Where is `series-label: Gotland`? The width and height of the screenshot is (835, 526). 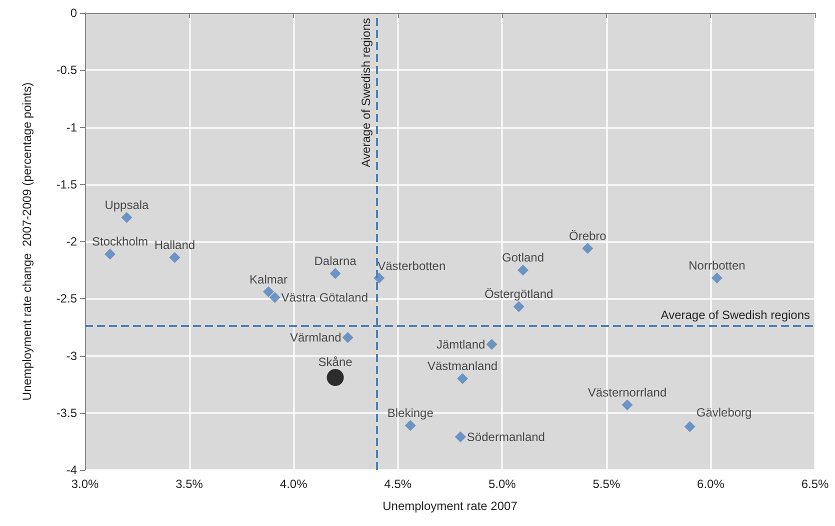 series-label: Gotland is located at coordinates (523, 257).